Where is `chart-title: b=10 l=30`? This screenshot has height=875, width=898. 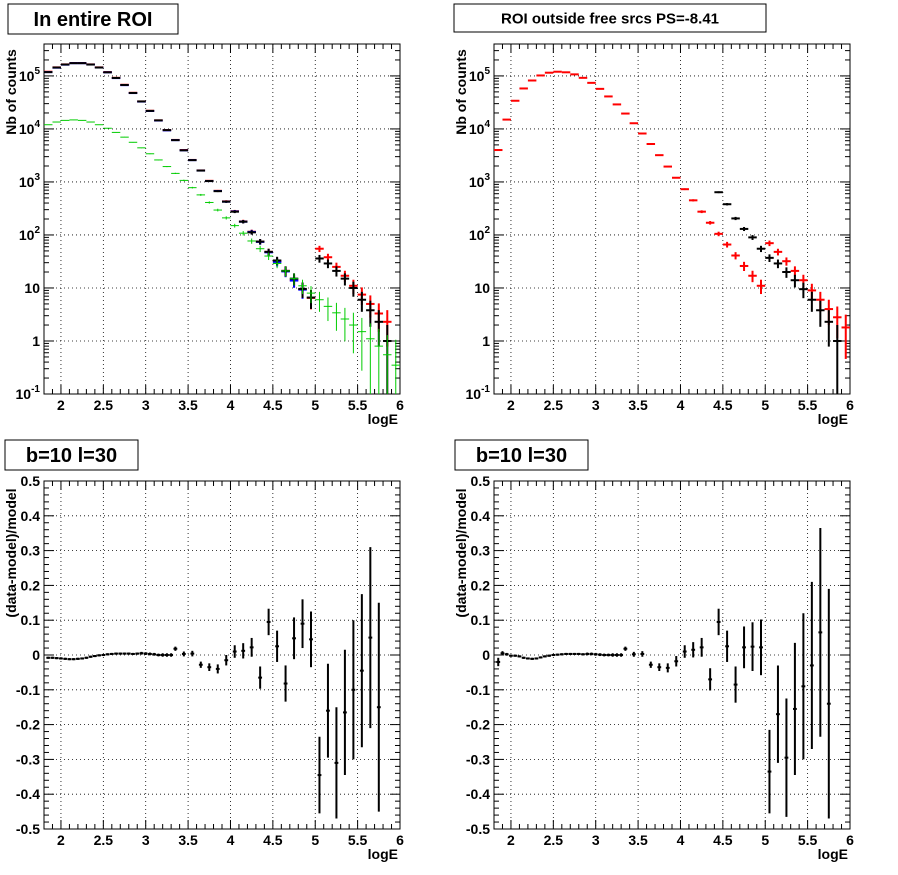
chart-title: b=10 l=30 is located at coordinates (71, 456).